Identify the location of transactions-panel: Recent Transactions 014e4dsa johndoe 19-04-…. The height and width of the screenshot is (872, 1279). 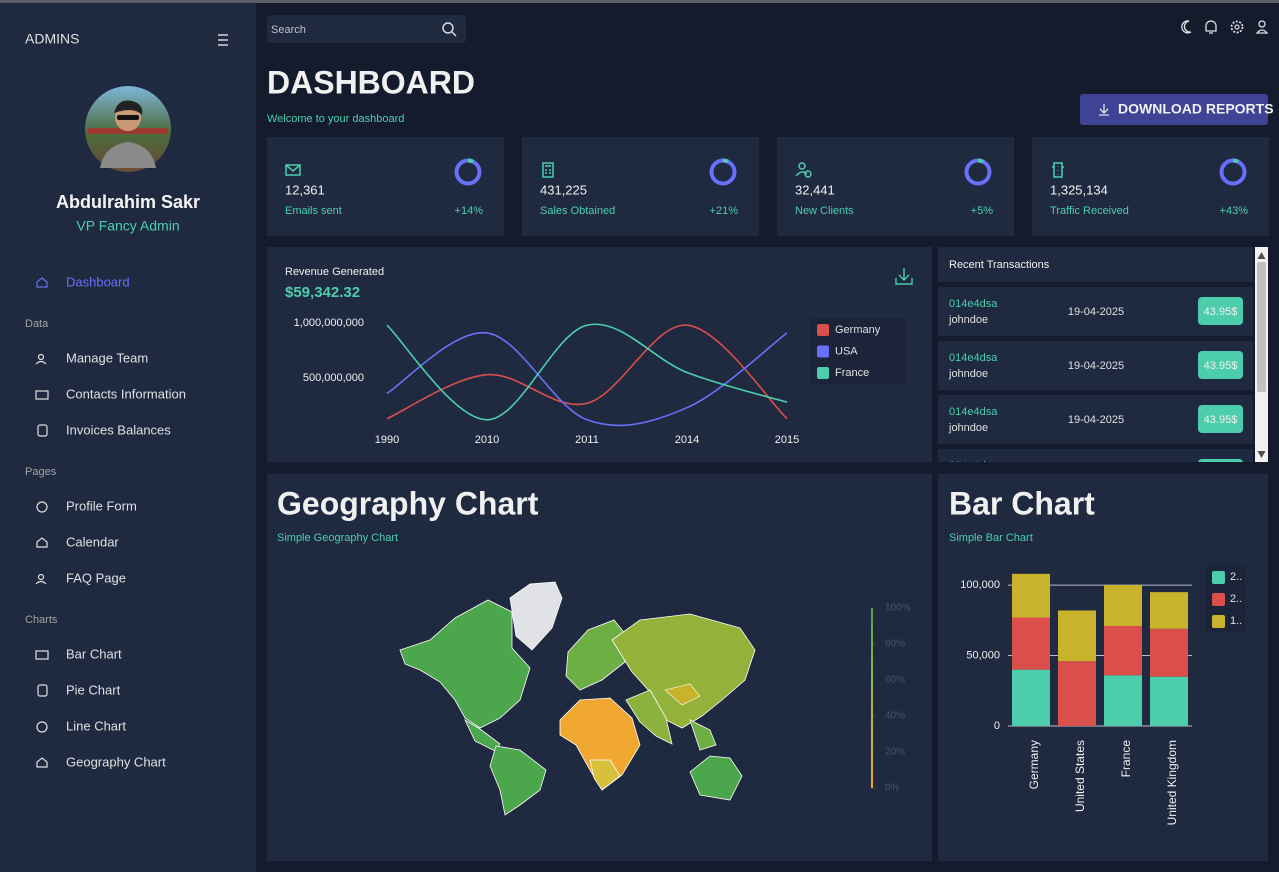
(1095, 354).